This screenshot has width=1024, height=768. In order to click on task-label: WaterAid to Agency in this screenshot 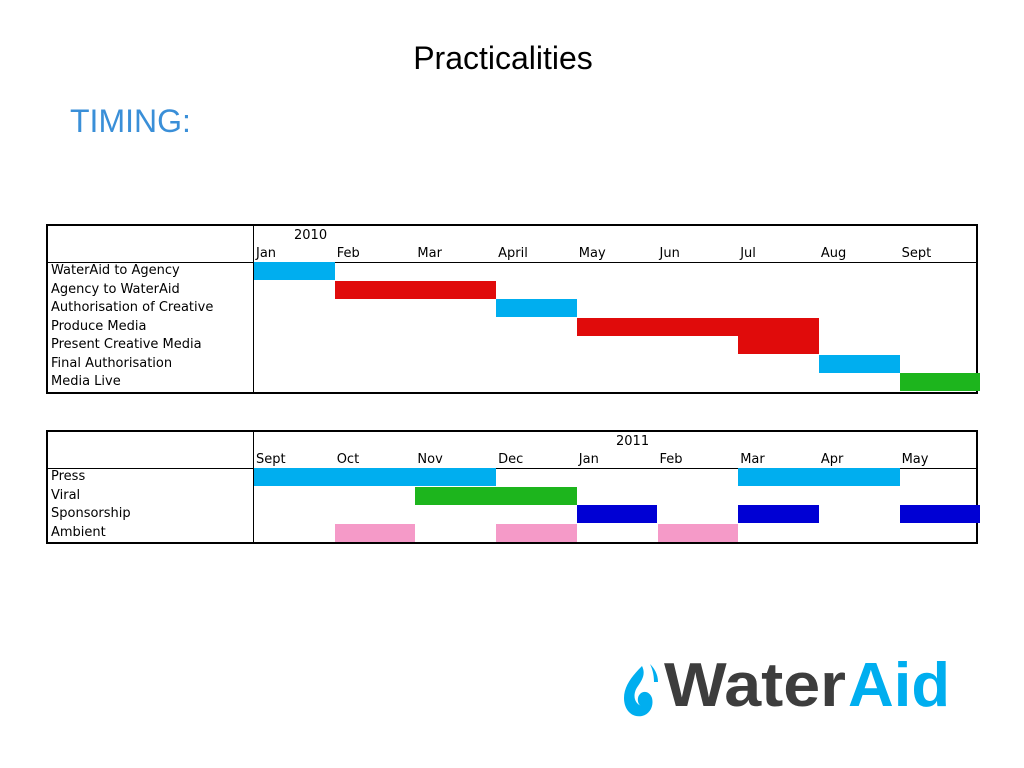, I will do `click(115, 270)`.